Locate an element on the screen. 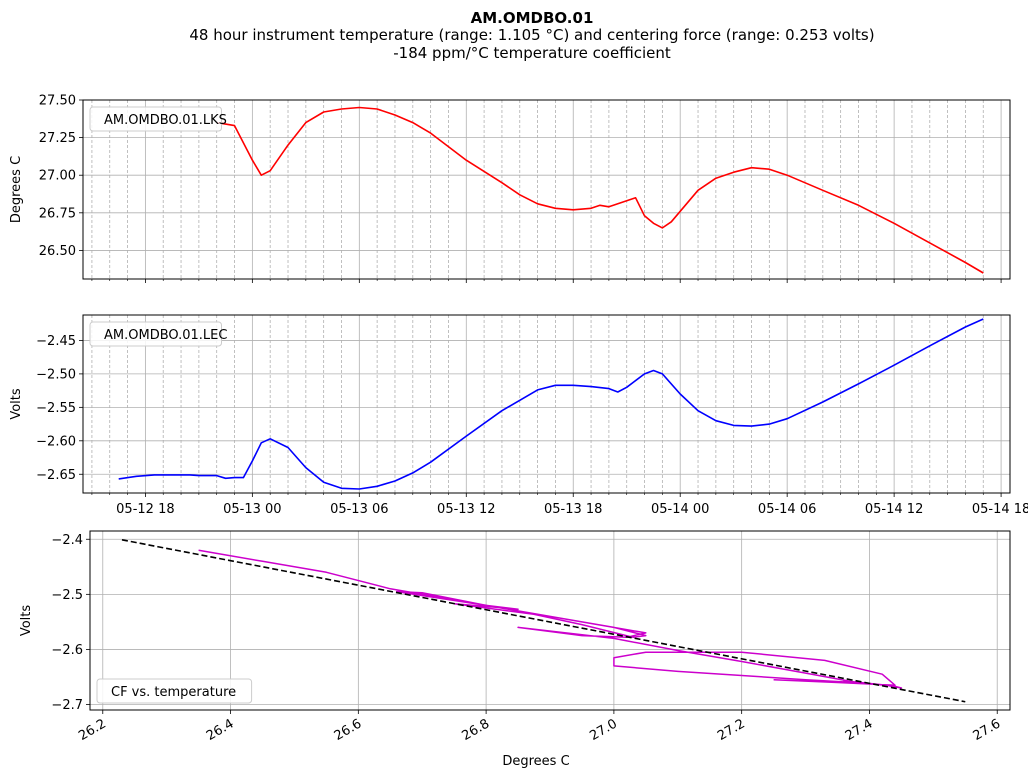 This screenshot has height=778, width=1028. figure-title: AM.OMDBO.01 is located at coordinates (532, 18).